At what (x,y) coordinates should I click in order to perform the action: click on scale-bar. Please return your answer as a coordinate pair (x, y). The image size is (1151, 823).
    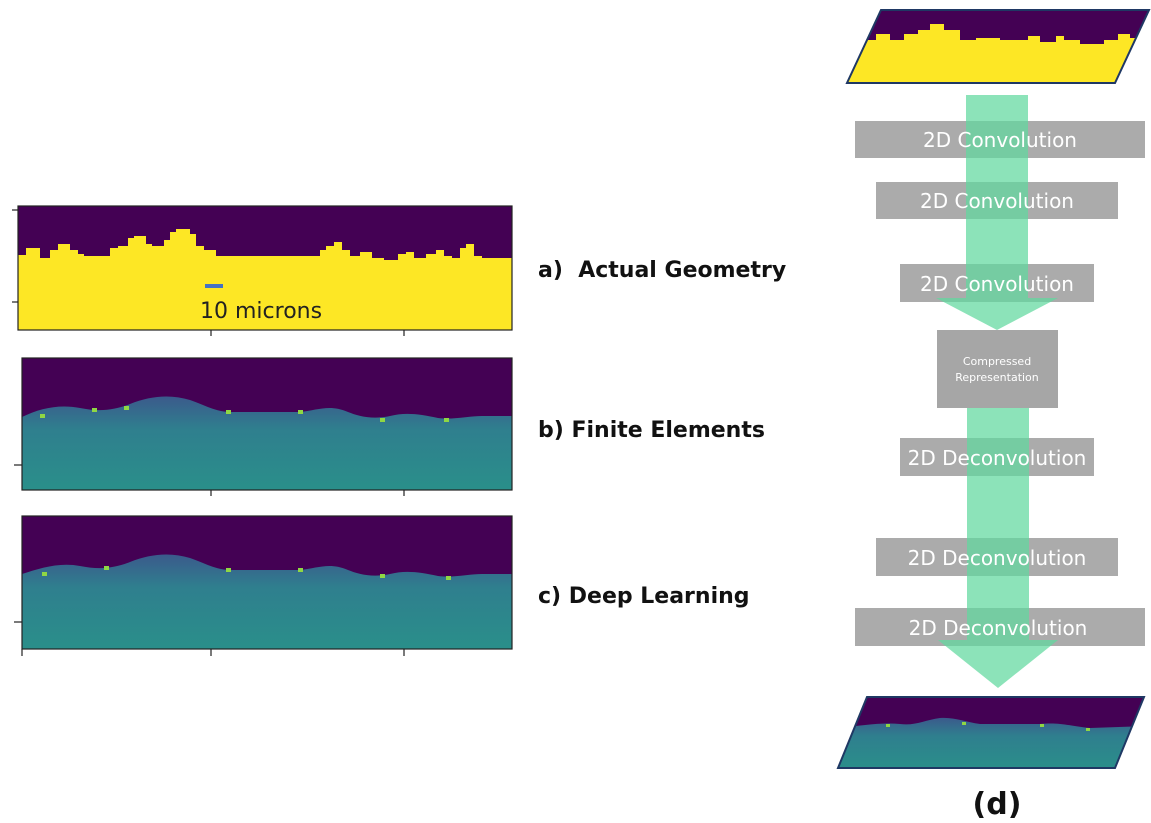
    Looking at the image, I should click on (214, 286).